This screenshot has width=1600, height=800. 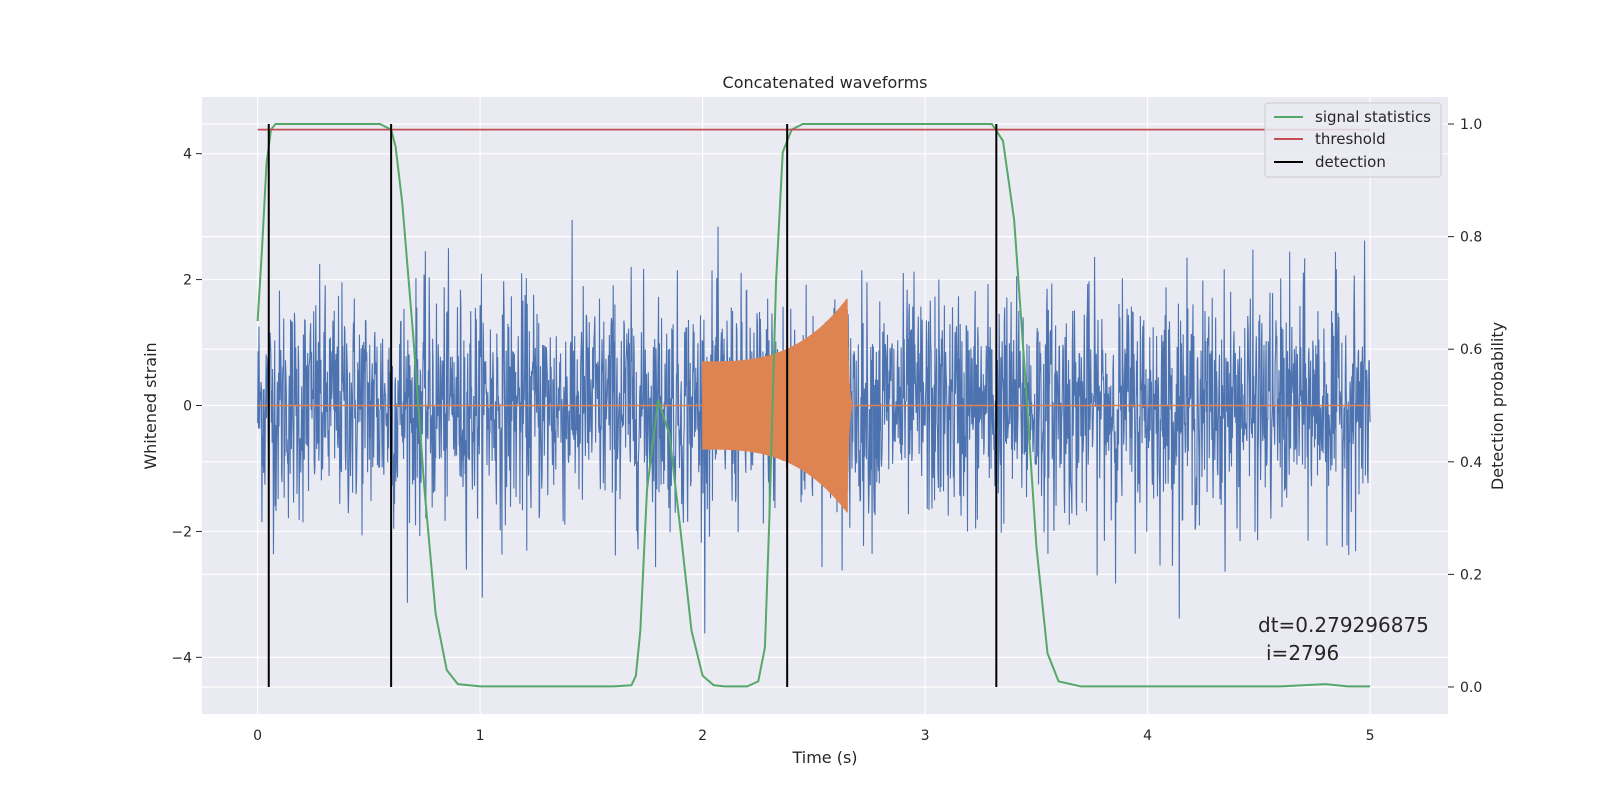 I want to click on y2-tick-label: 0.6, so click(x=1471, y=350).